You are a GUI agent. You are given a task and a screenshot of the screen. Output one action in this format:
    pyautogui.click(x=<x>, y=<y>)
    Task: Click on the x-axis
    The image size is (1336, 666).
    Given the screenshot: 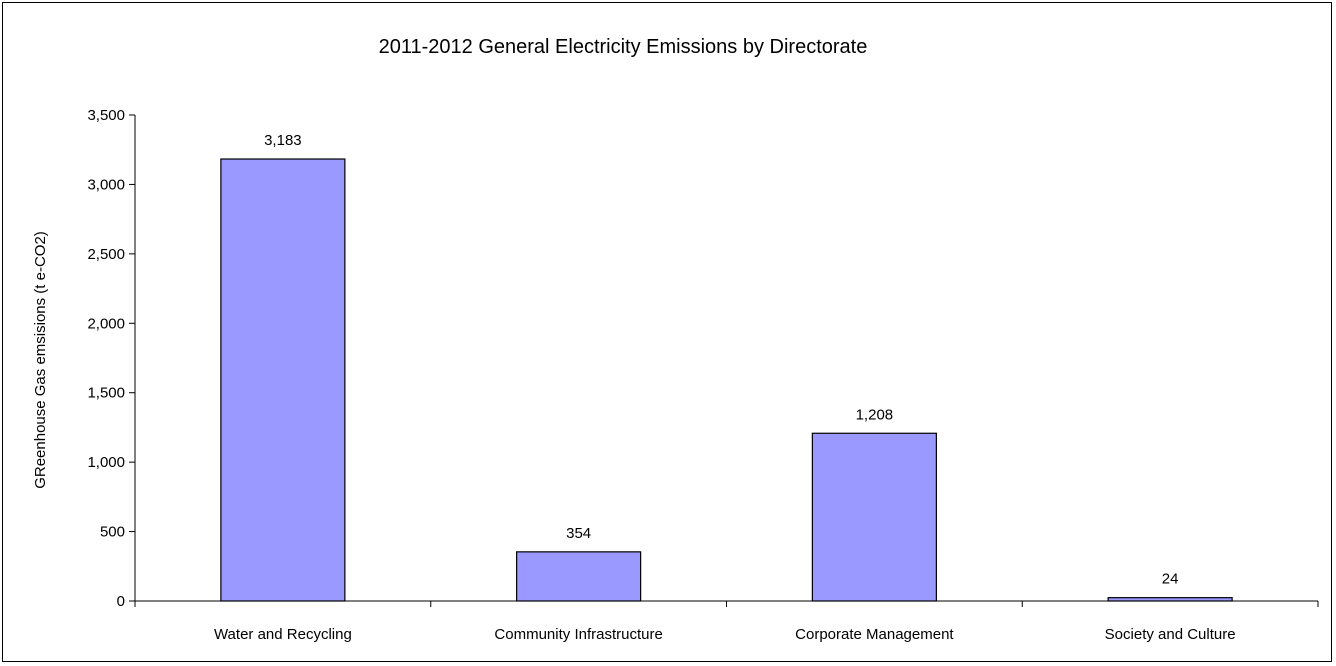 What is the action you would take?
    pyautogui.click(x=726, y=603)
    